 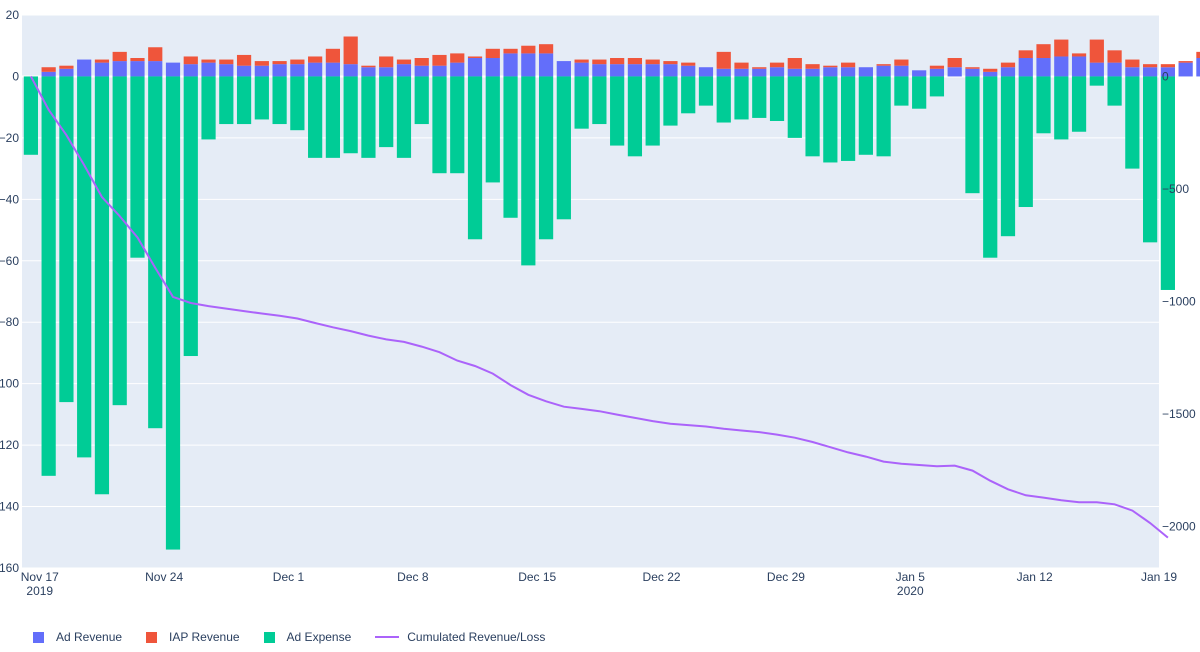 I want to click on y-right-tick-label: −2000, so click(x=1179, y=526).